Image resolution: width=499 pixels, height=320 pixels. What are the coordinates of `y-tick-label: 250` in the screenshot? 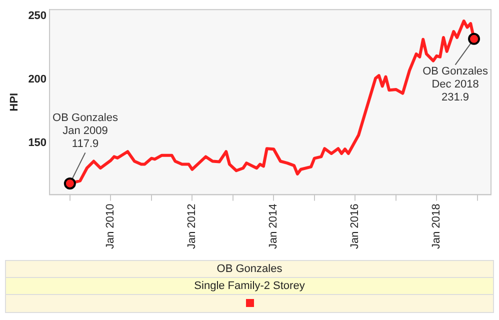 It's located at (37, 16).